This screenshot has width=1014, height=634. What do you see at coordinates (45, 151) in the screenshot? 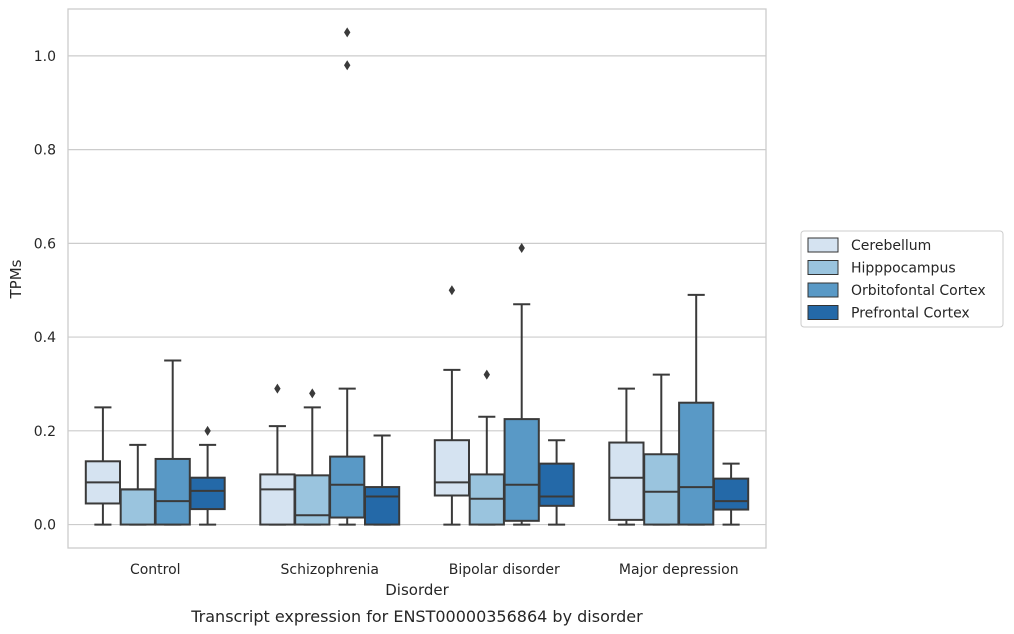
I see `y-tick-label: 0.8` at bounding box center [45, 151].